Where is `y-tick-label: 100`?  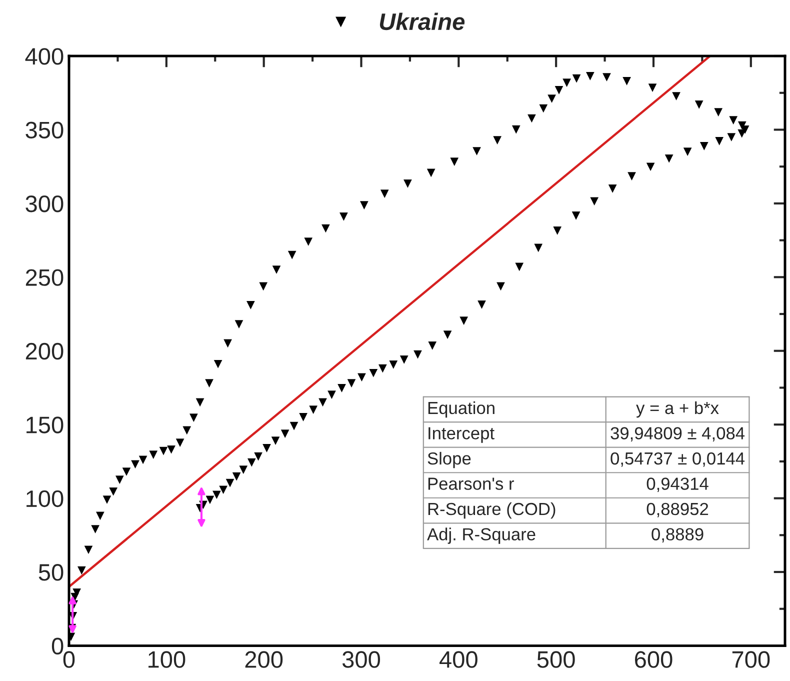 y-tick-label: 100 is located at coordinates (45, 499).